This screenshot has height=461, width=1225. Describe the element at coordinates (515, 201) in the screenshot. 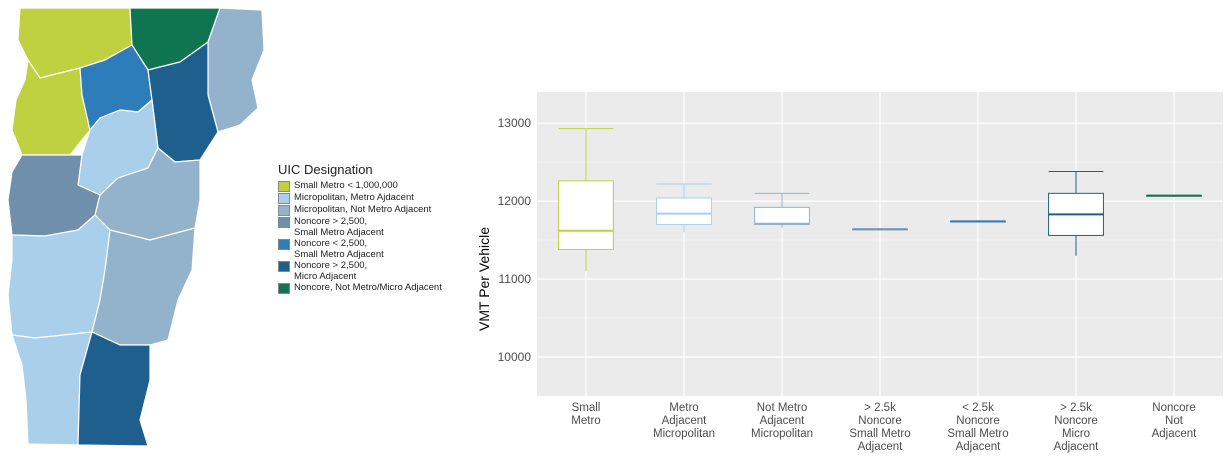

I see `y-tick-label: 12000` at that location.